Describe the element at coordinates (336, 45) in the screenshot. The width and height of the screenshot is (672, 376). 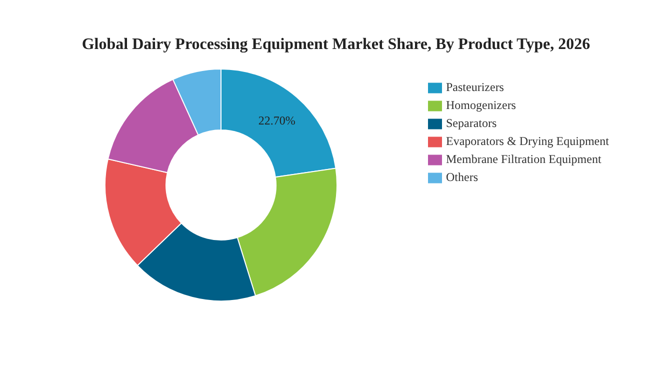
I see `chart-title: Global Dairy Processing Equipment Market Share, By Product Type, 2026` at that location.